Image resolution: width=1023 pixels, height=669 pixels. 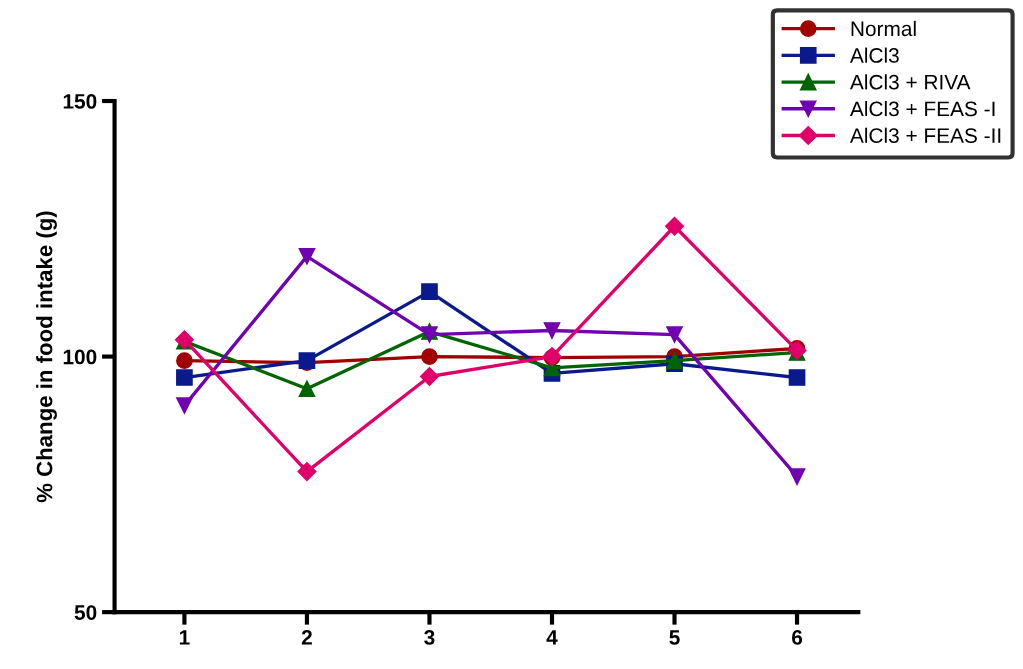 I want to click on x-tick-label: 2, so click(x=306, y=637).